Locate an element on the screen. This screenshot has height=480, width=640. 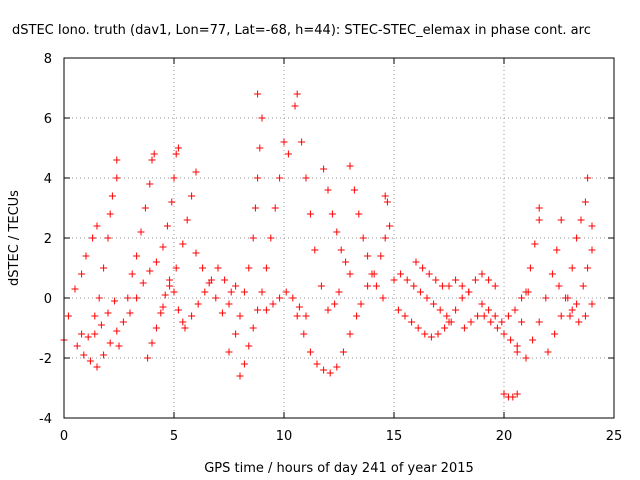
series-arc-e is located at coordinates (136, 250).